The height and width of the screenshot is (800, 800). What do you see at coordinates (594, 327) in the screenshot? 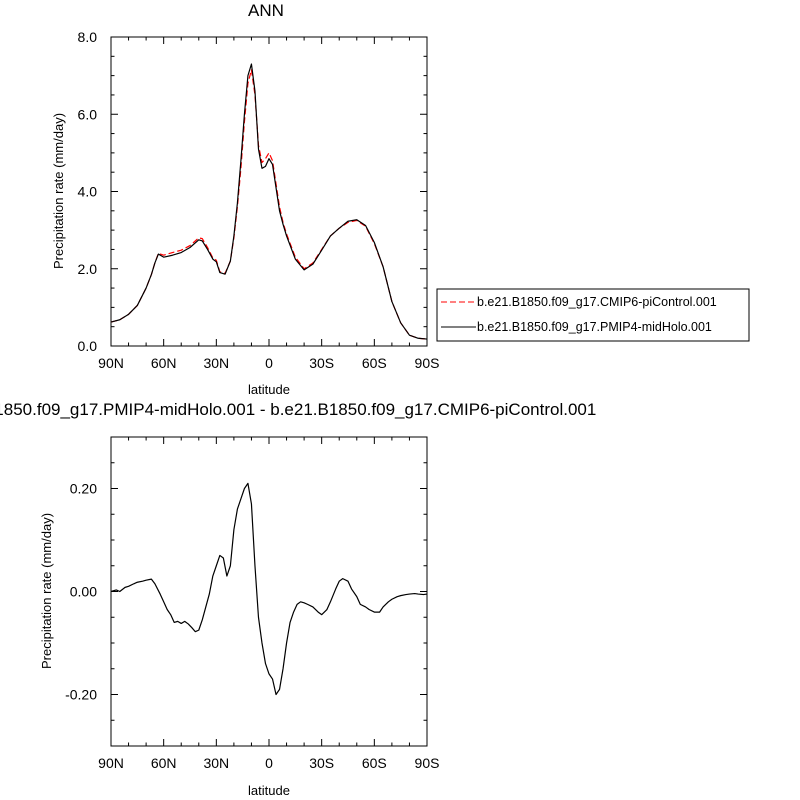
I see `legend-entry-midholo: b.e21.B1850.f09_g17.PMIP4-midHolo.001` at bounding box center [594, 327].